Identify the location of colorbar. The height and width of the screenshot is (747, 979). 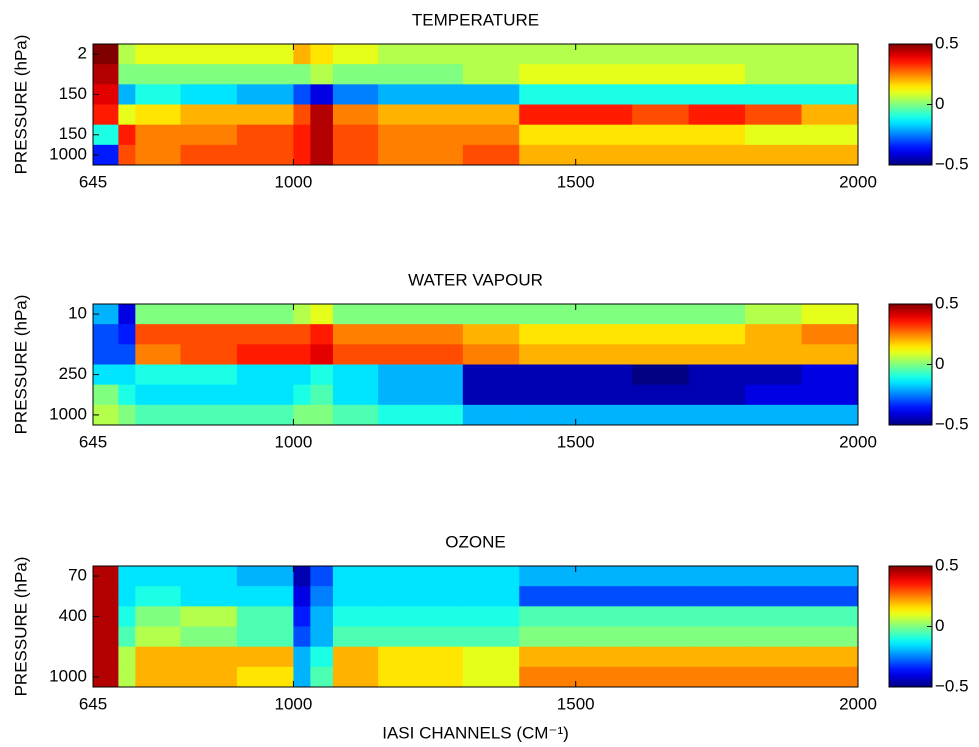
(910, 626).